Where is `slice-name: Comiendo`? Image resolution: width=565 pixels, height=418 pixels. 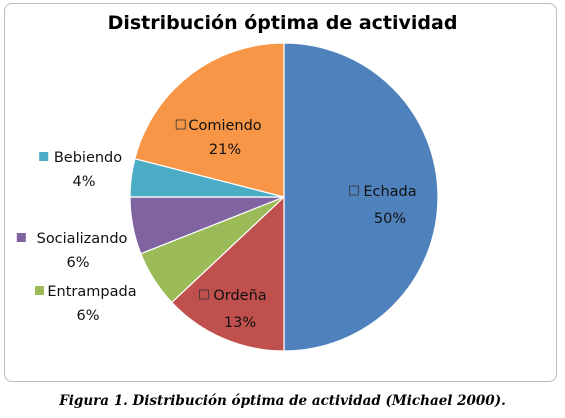
slice-name: Comiendo is located at coordinates (224, 126).